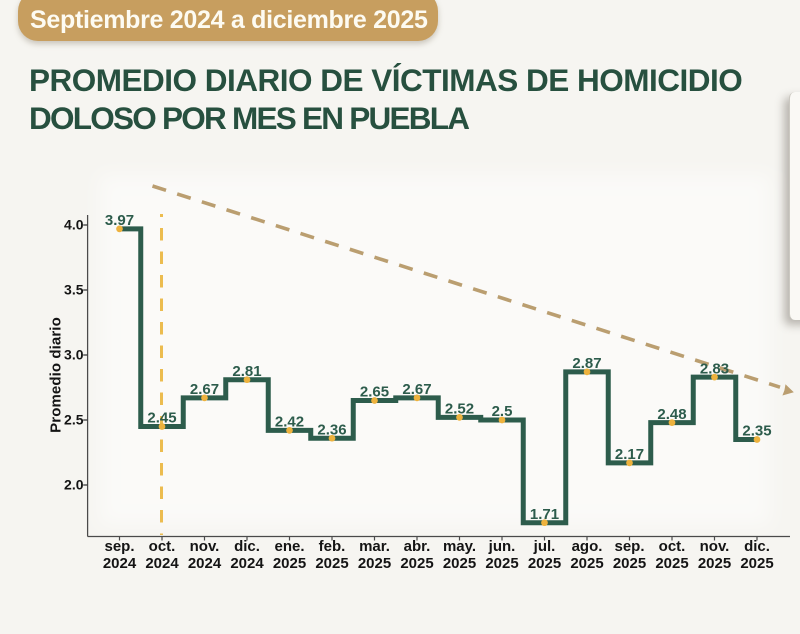 This screenshot has width=800, height=634. I want to click on svg-text: 2.87, so click(586, 363).